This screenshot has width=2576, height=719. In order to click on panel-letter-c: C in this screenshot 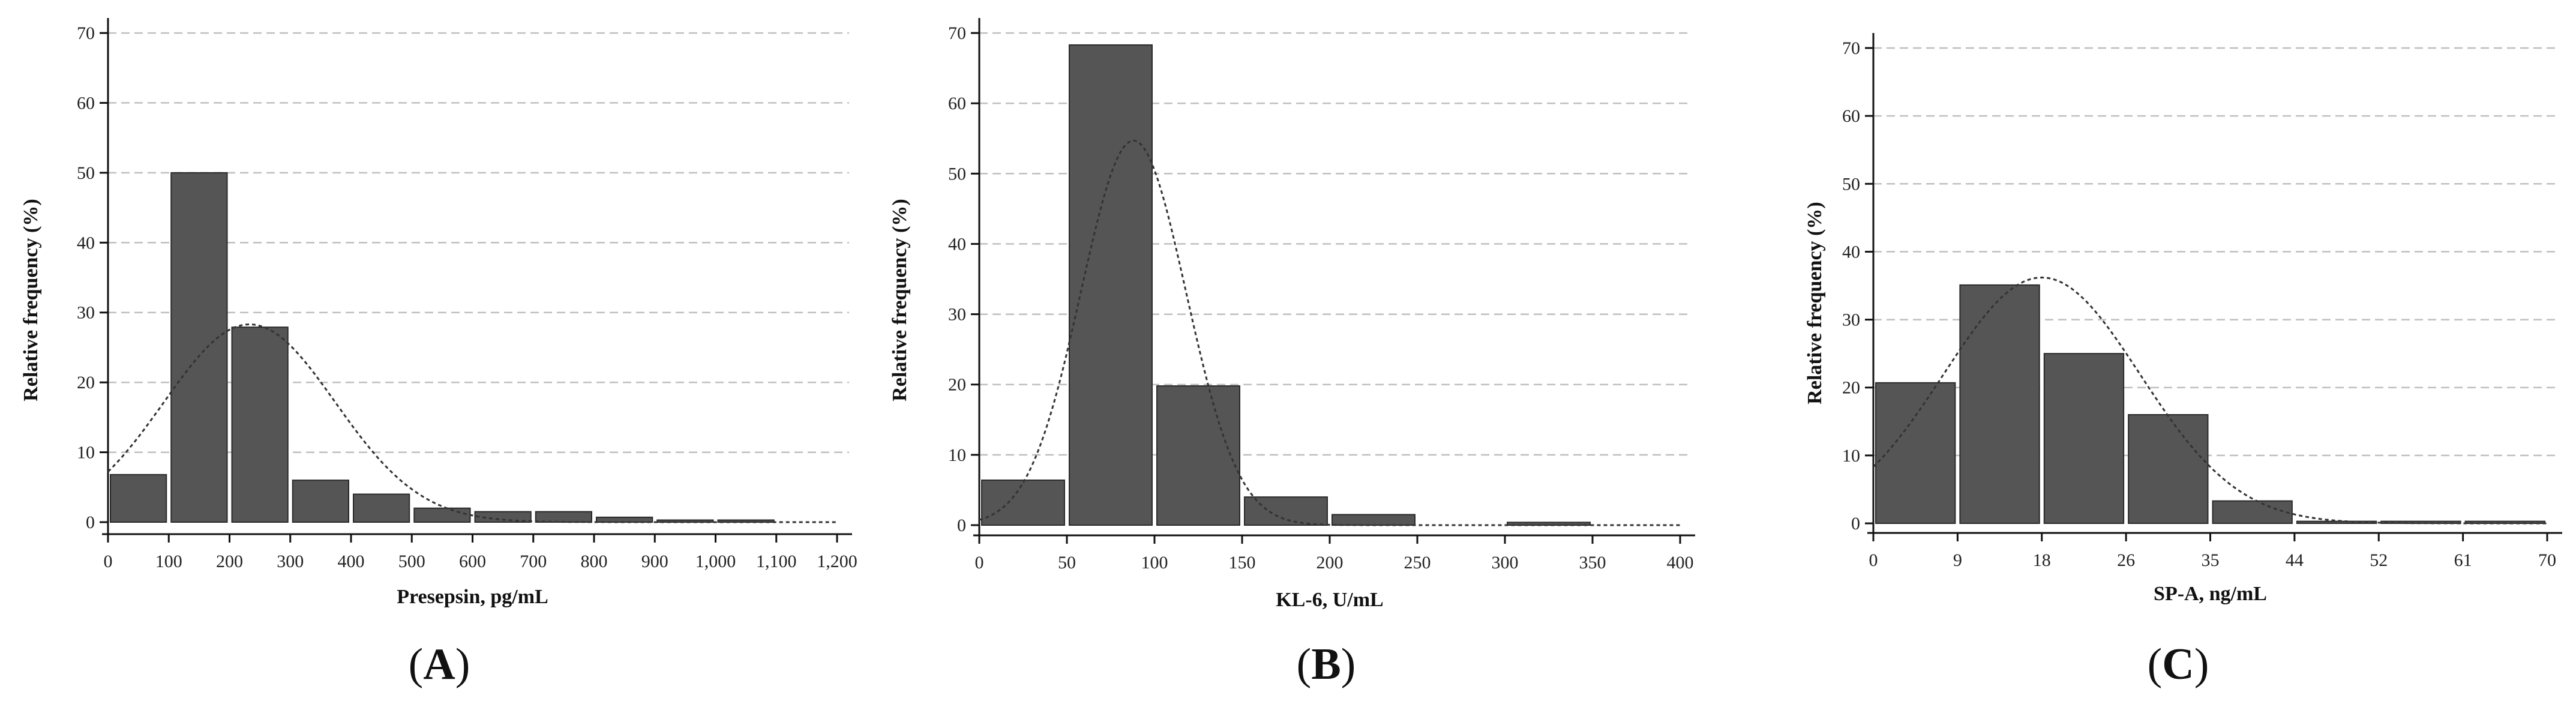, I will do `click(2178, 664)`.